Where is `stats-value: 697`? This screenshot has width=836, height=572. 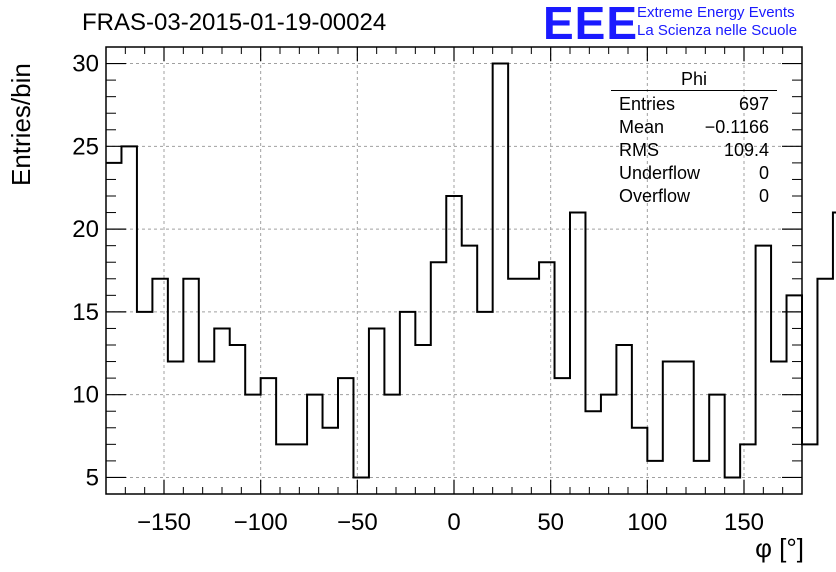
stats-value: 697 is located at coordinates (753, 104).